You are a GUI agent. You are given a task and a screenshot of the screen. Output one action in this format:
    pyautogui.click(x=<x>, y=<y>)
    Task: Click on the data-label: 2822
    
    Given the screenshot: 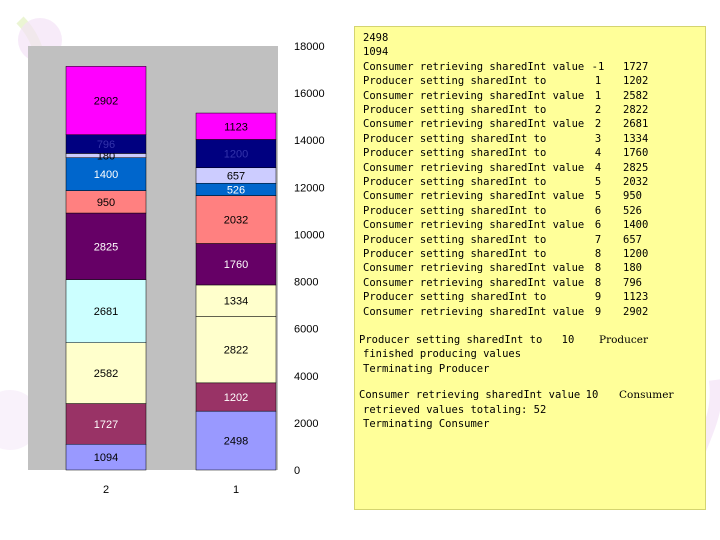 What is the action you would take?
    pyautogui.click(x=236, y=351)
    